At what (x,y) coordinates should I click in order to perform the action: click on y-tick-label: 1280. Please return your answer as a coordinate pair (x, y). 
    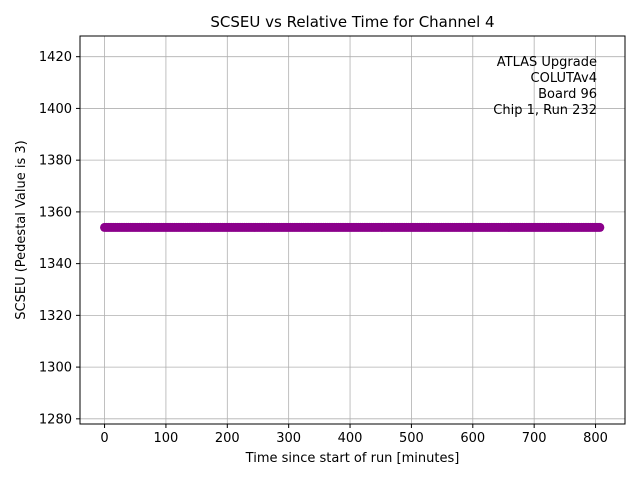
    Looking at the image, I should click on (55, 419).